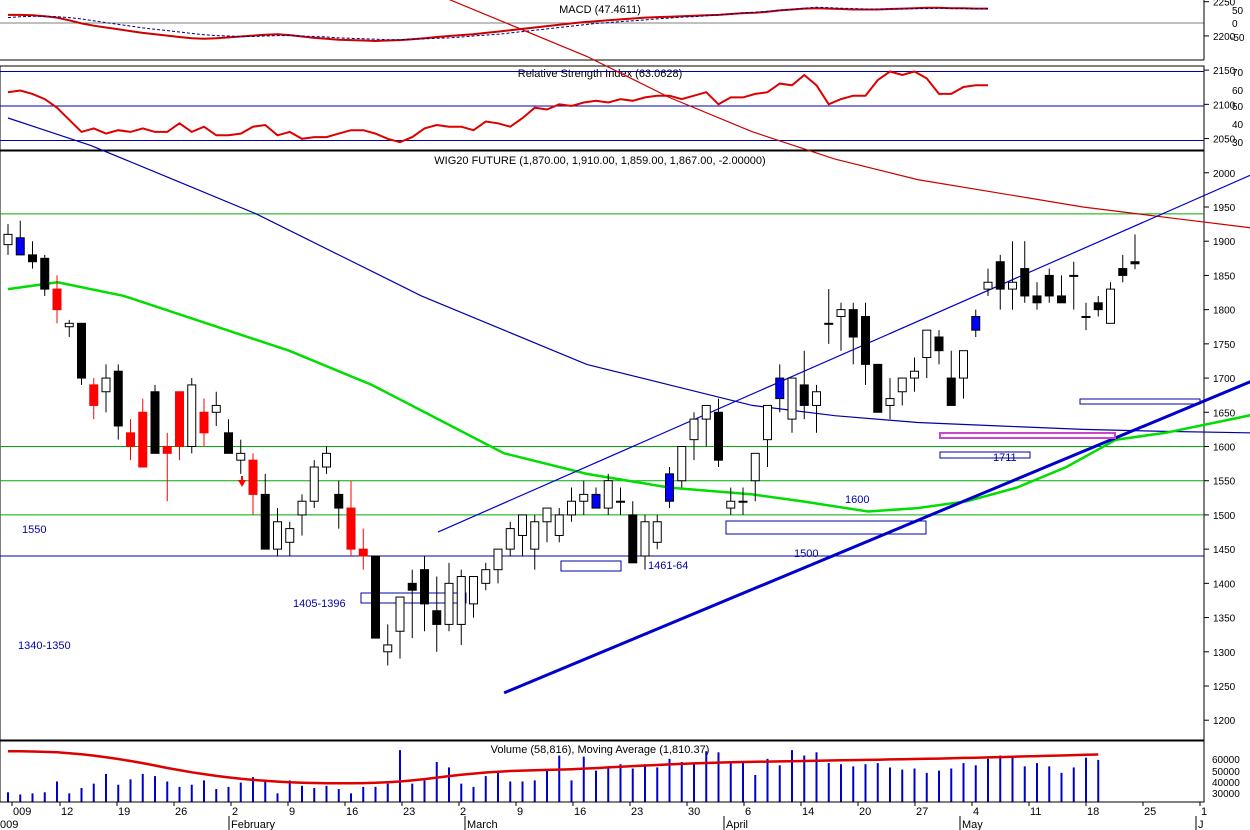 This screenshot has height=830, width=1250. I want to click on x-tick-label: 20, so click(865, 812).